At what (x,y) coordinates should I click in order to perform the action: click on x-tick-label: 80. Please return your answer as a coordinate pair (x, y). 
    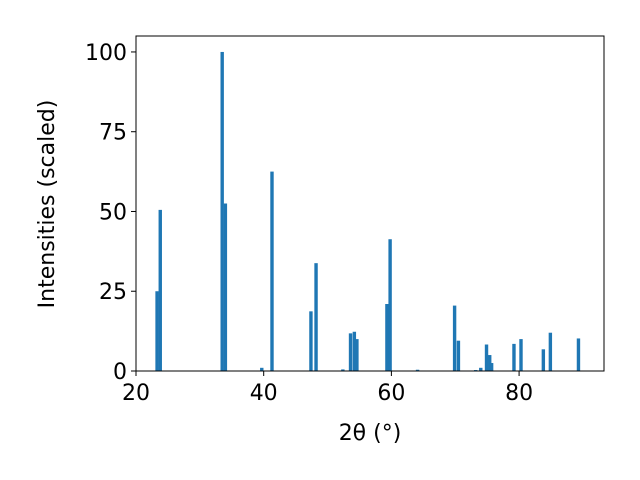
    Looking at the image, I should click on (519, 393).